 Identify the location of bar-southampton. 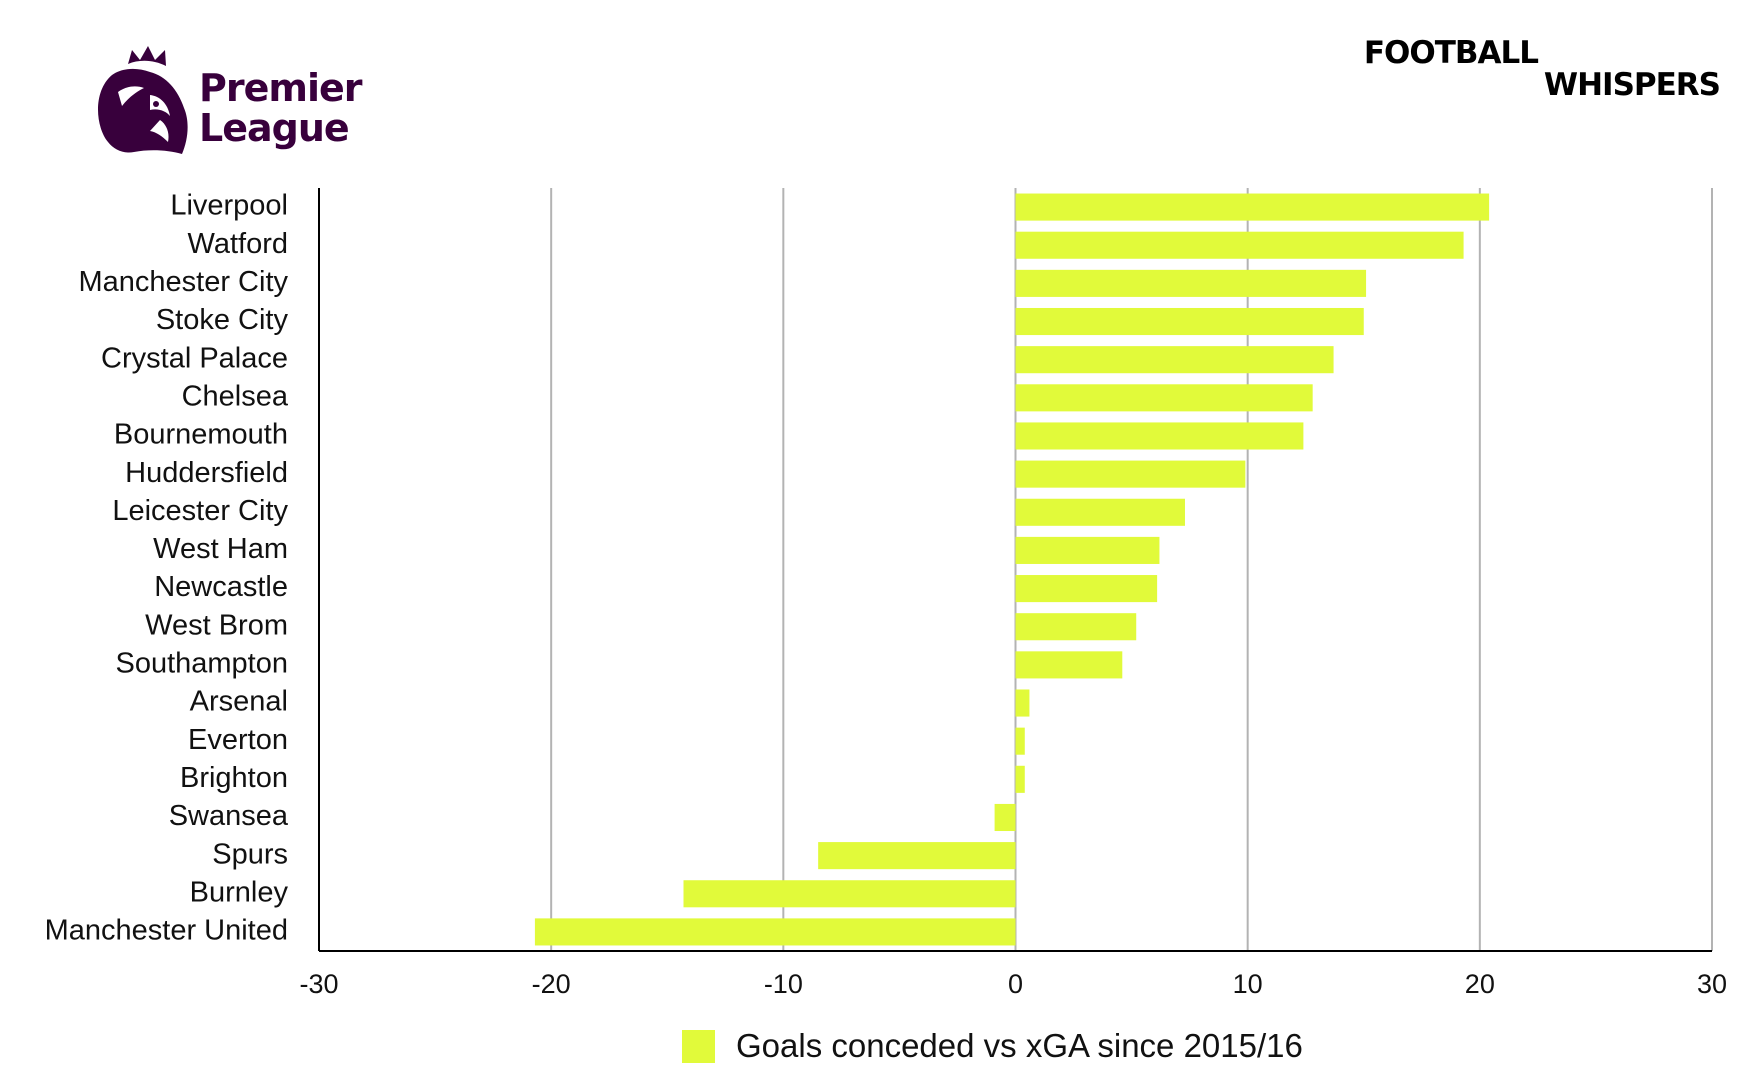
(1069, 665).